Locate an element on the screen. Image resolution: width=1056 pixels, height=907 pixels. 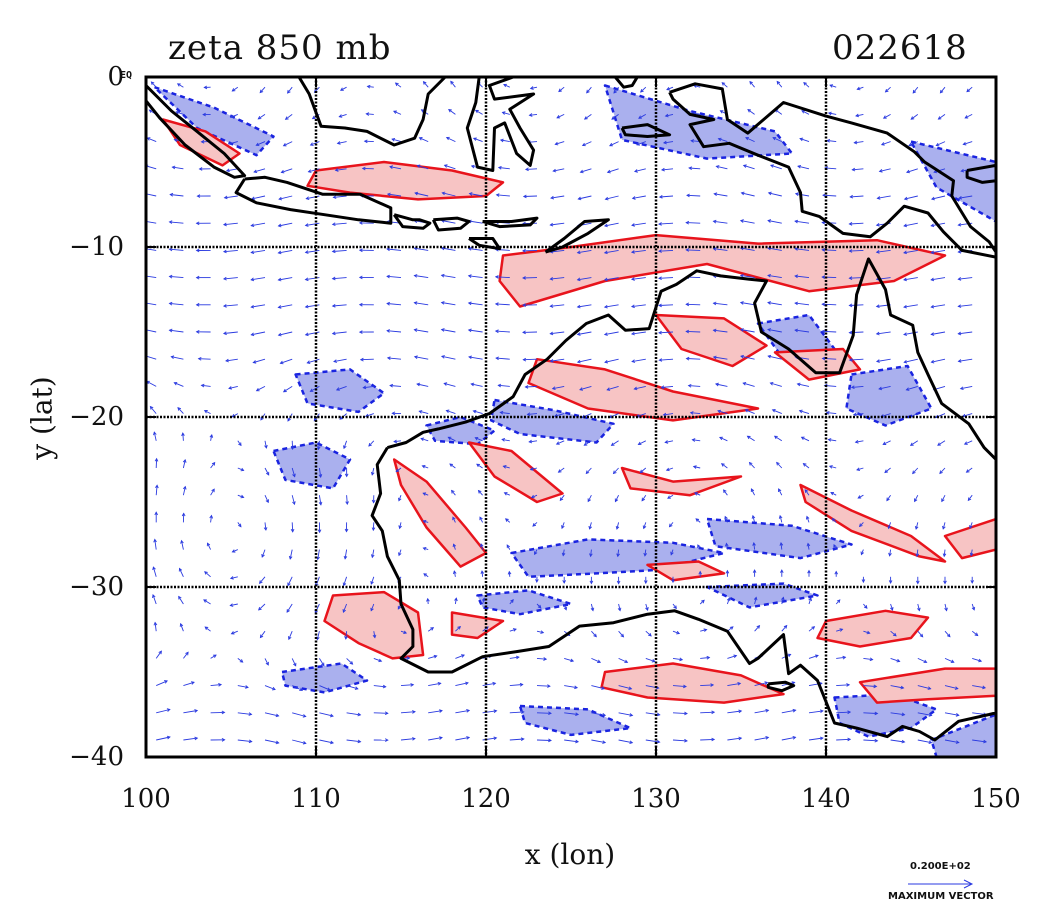
positive-region is located at coordinates (692, 683).